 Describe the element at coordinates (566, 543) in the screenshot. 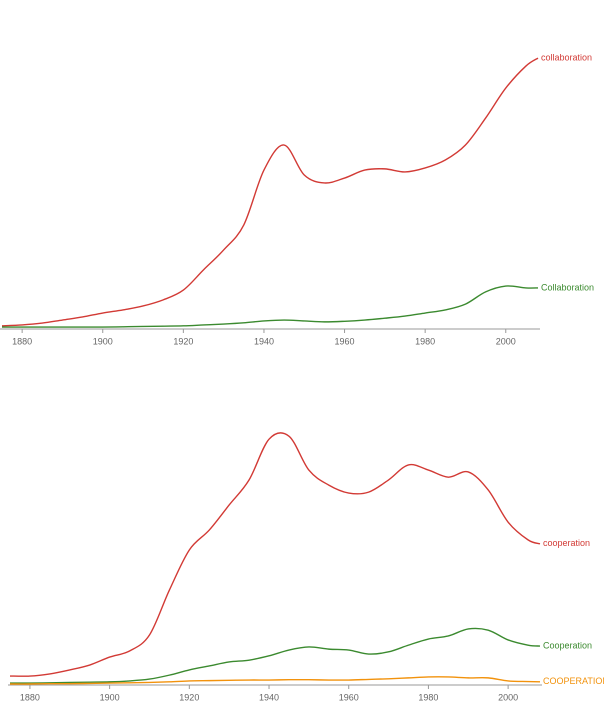

I see `series-label: cooperation` at that location.